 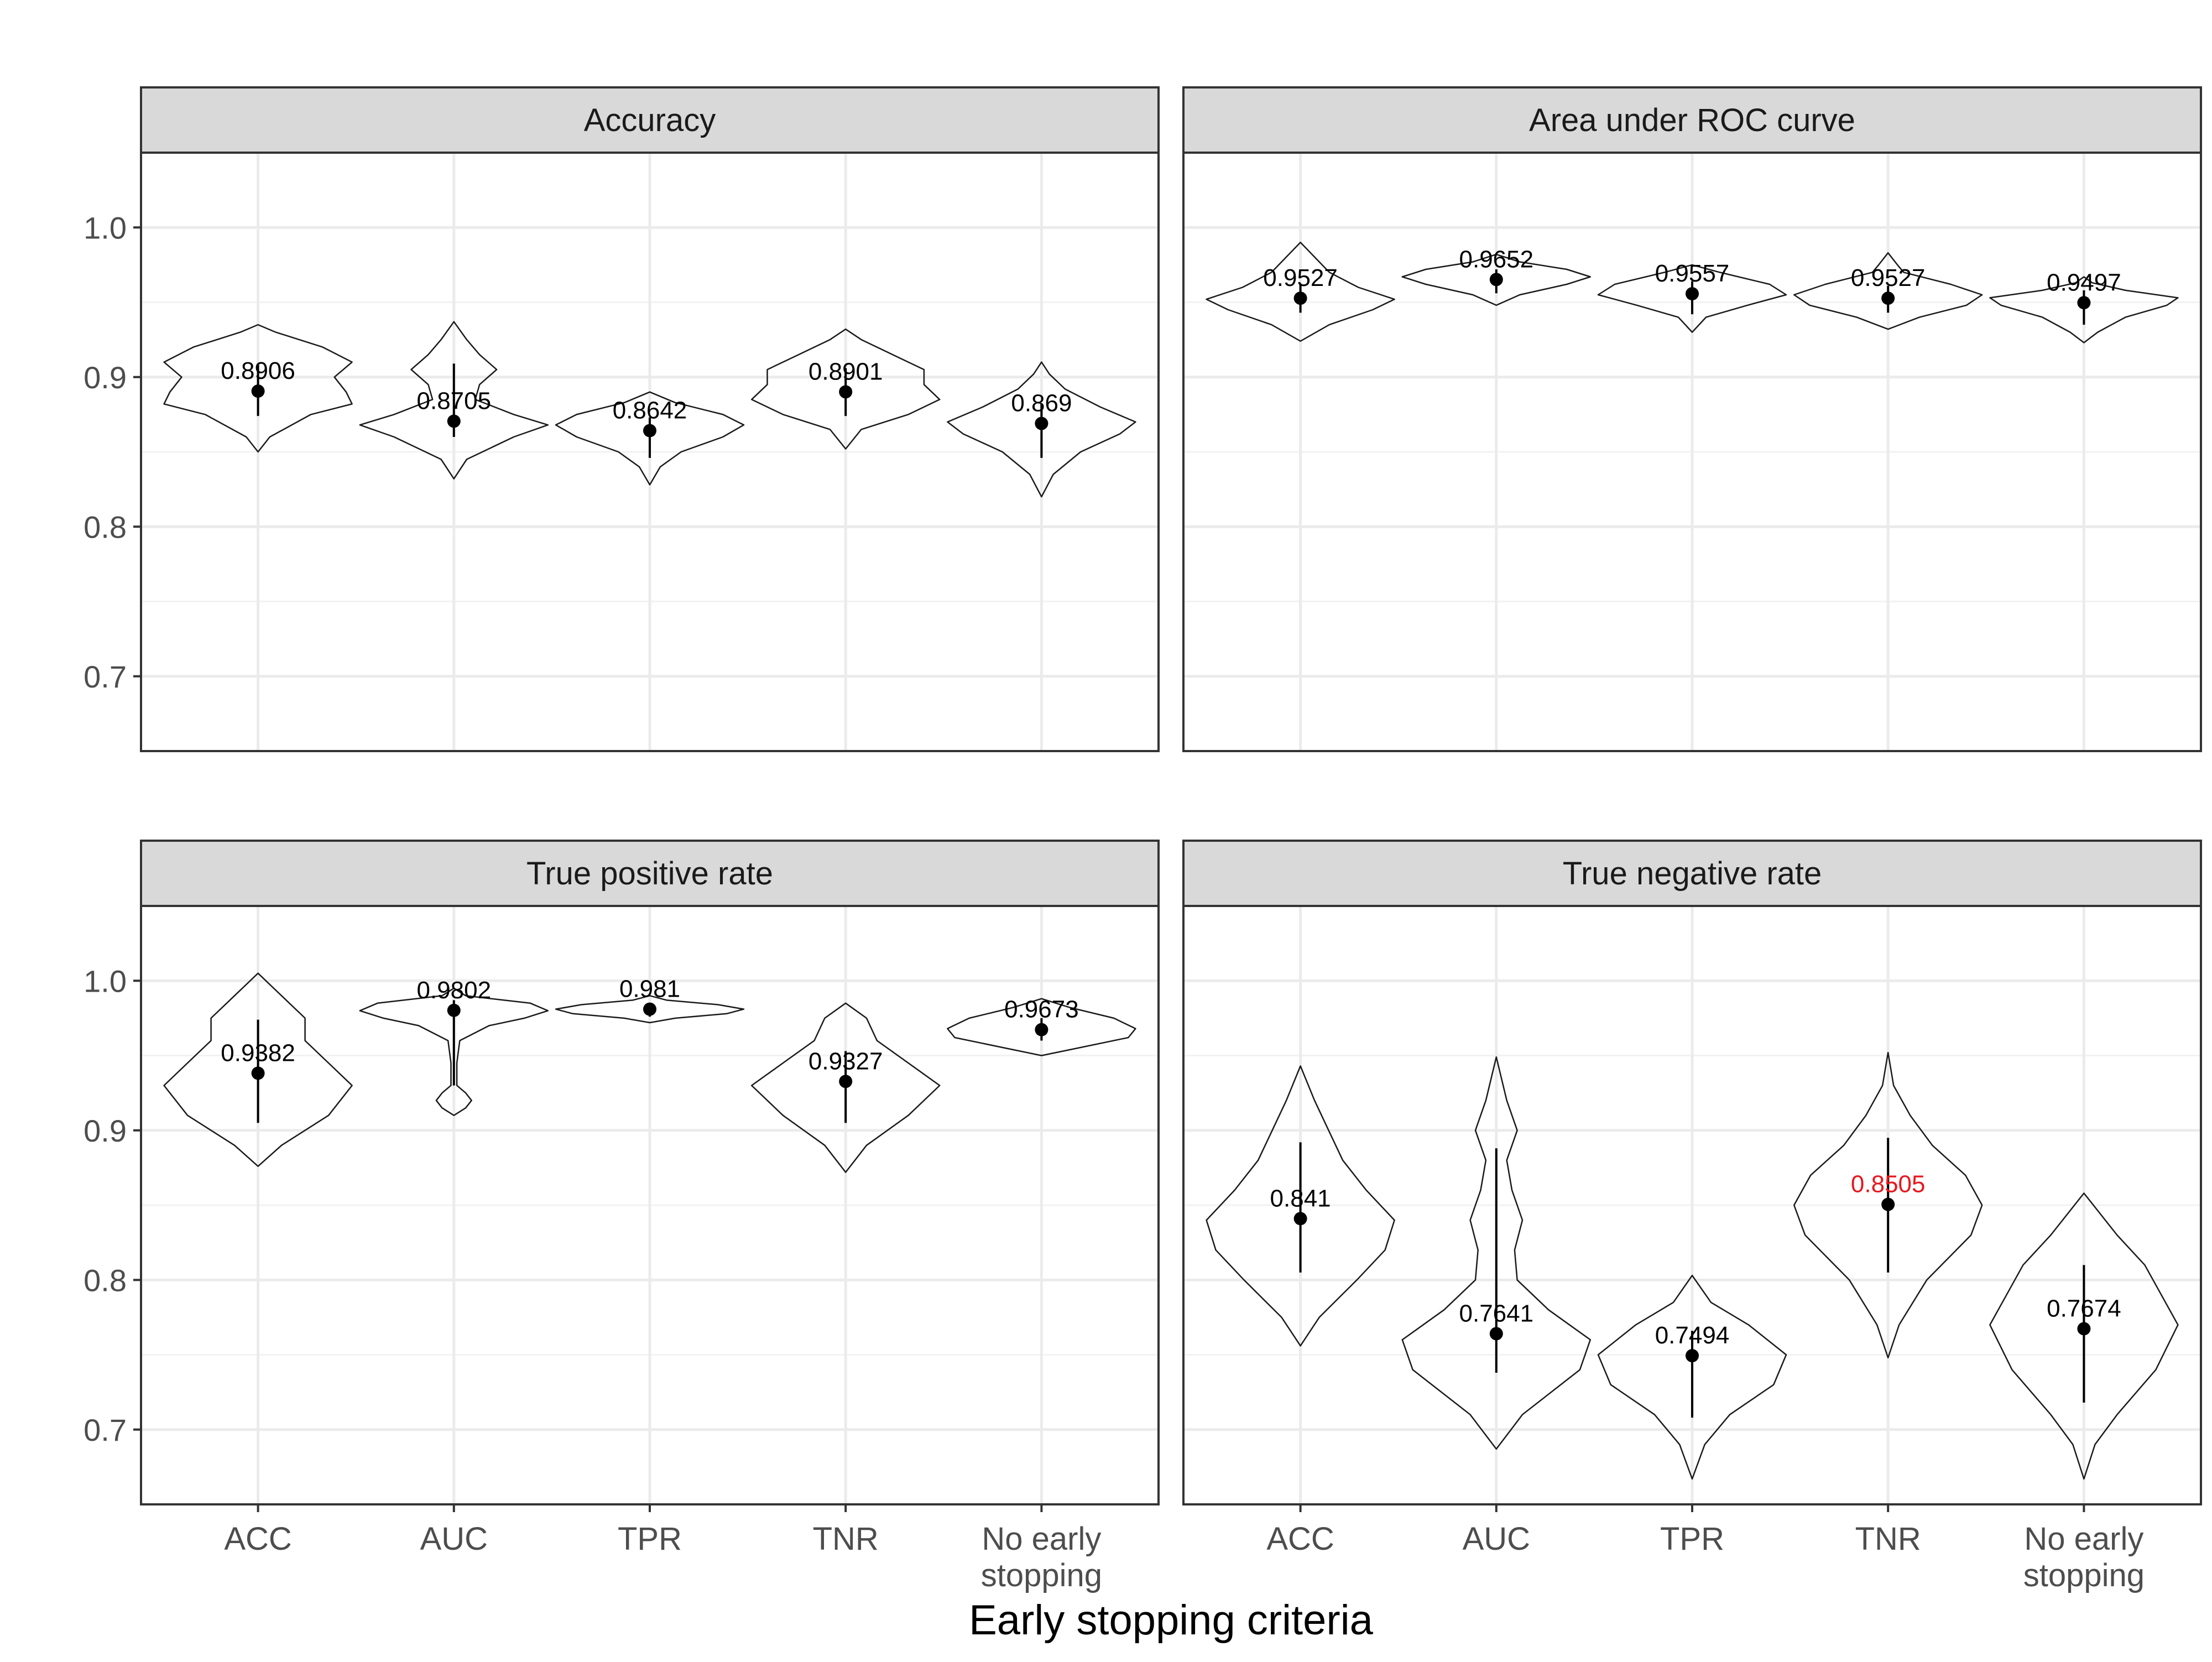 What do you see at coordinates (649, 989) in the screenshot?
I see `data-label-tpr: 0.981` at bounding box center [649, 989].